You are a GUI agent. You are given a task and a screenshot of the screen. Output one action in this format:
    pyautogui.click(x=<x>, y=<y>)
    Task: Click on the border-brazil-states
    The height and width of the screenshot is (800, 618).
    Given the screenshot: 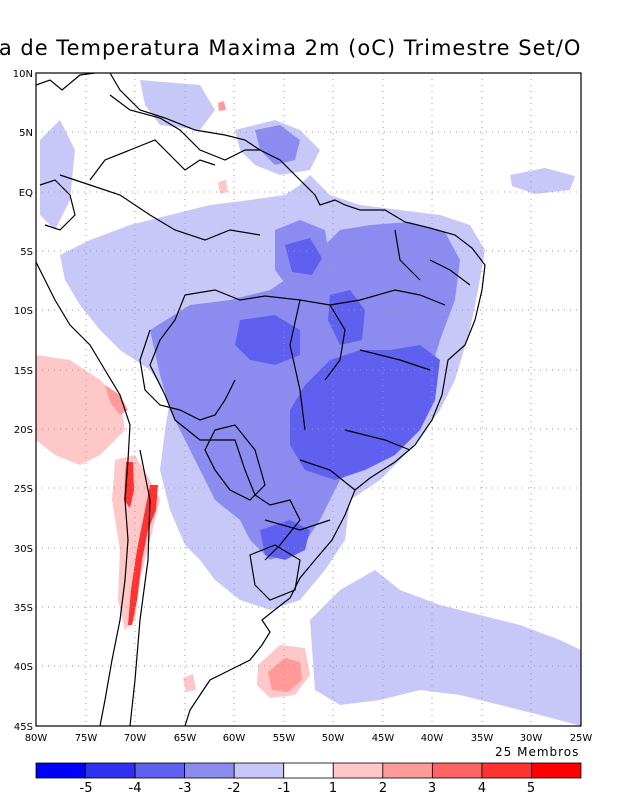 What is the action you would take?
    pyautogui.click(x=367, y=380)
    